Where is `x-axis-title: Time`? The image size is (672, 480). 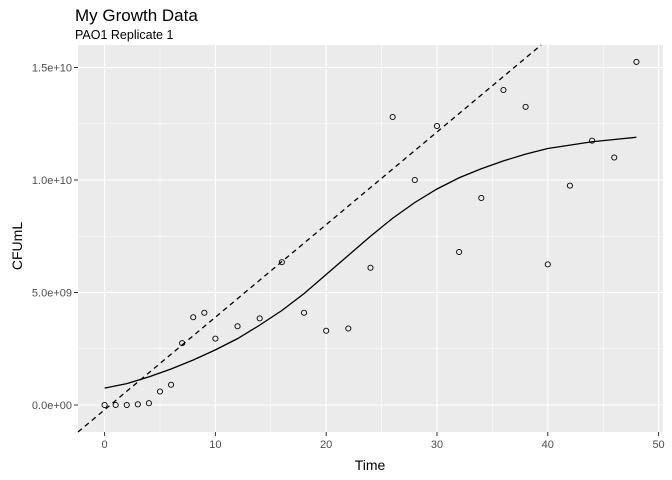
x-axis-title: Time is located at coordinates (370, 465).